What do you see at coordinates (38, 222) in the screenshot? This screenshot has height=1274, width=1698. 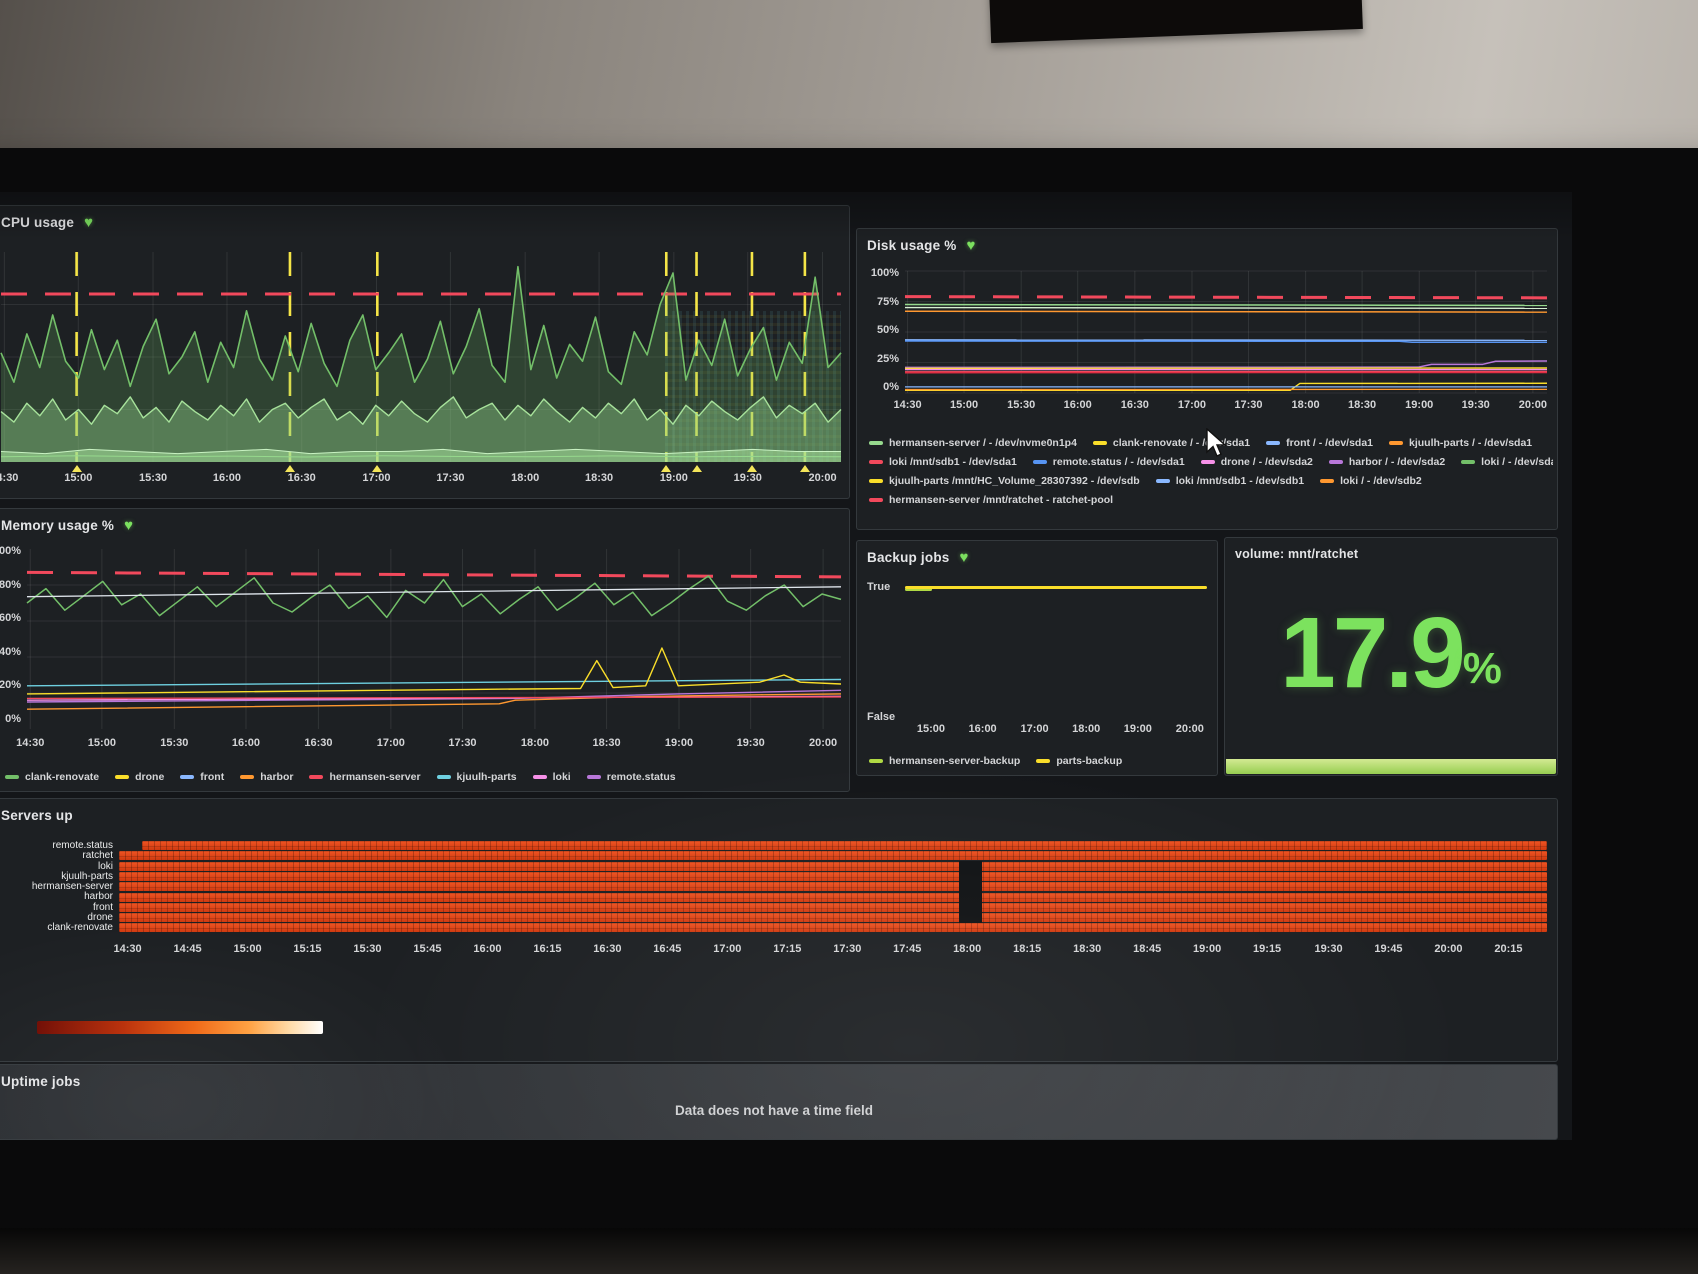 I see `panel-title-cpu: CPU usage` at bounding box center [38, 222].